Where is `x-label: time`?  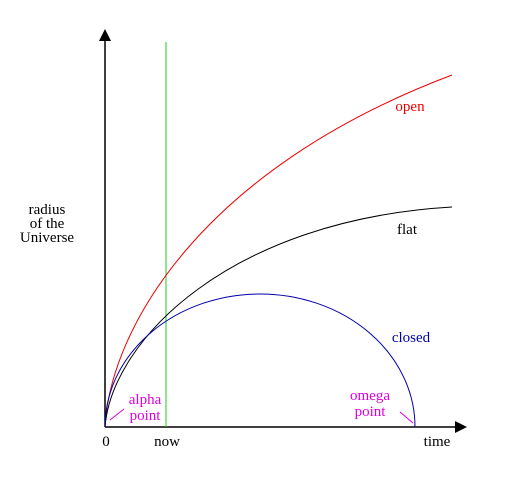 x-label: time is located at coordinates (437, 442).